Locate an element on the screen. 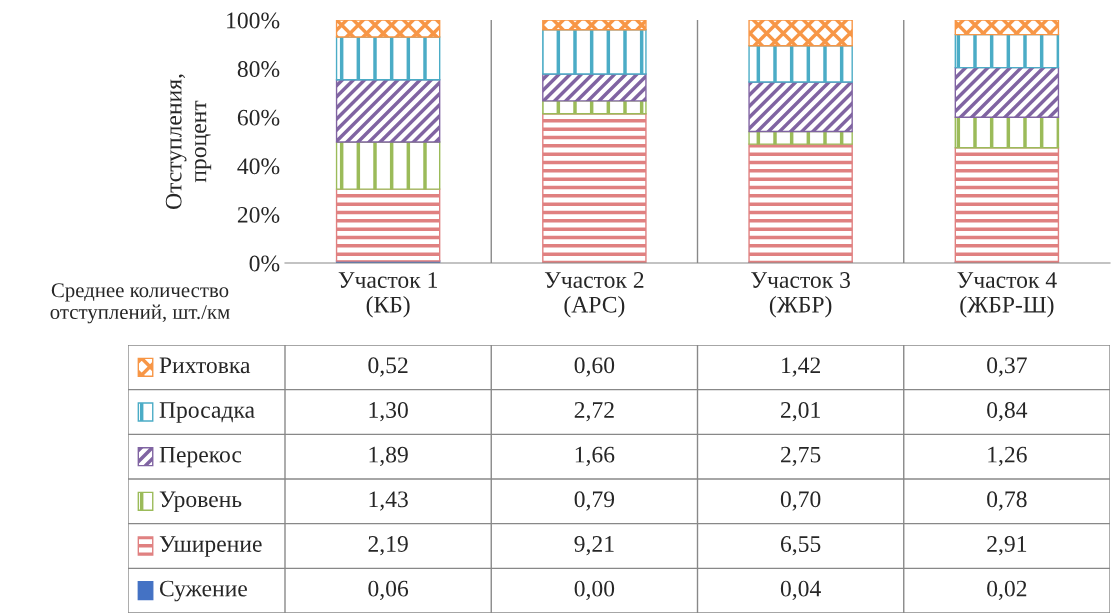 The height and width of the screenshot is (615, 1120). text: 9,21 is located at coordinates (594, 546).